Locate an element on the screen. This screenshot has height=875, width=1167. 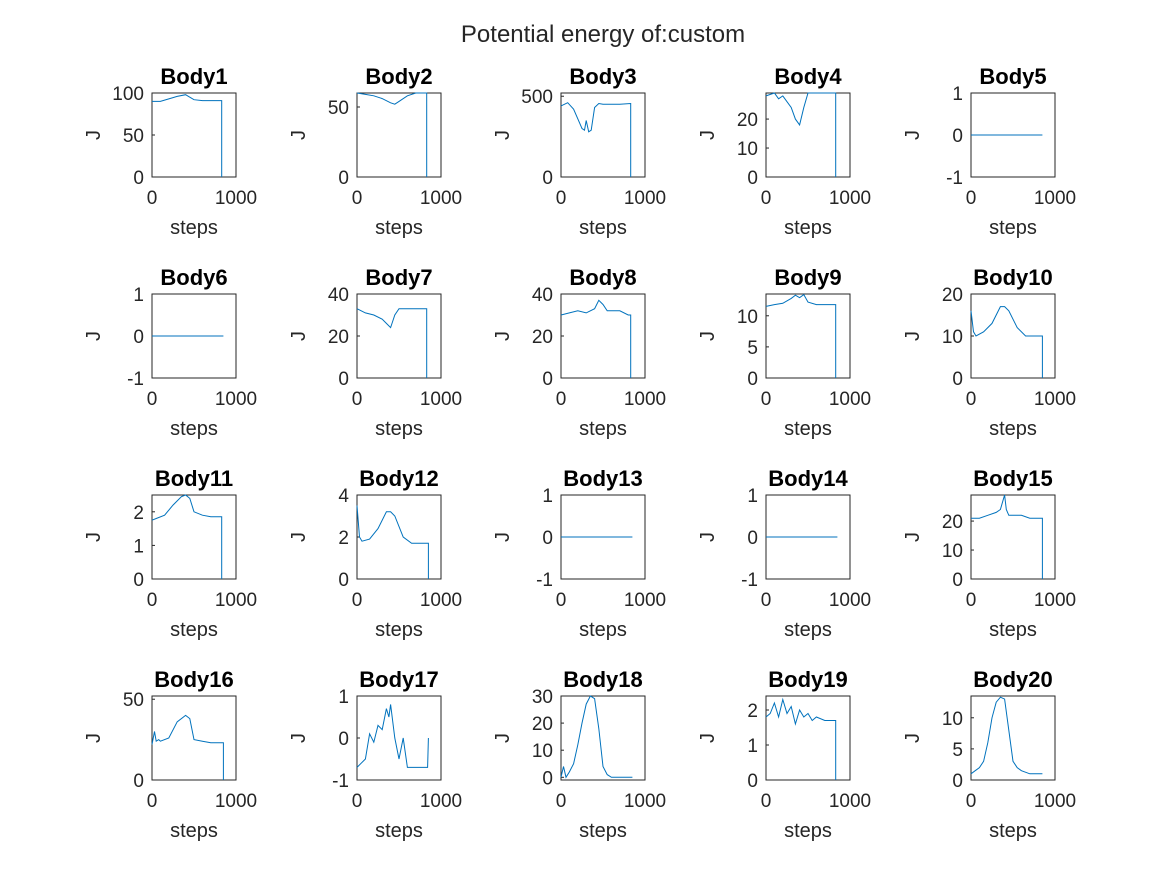
y-tick-label: 2 is located at coordinates (752, 711).